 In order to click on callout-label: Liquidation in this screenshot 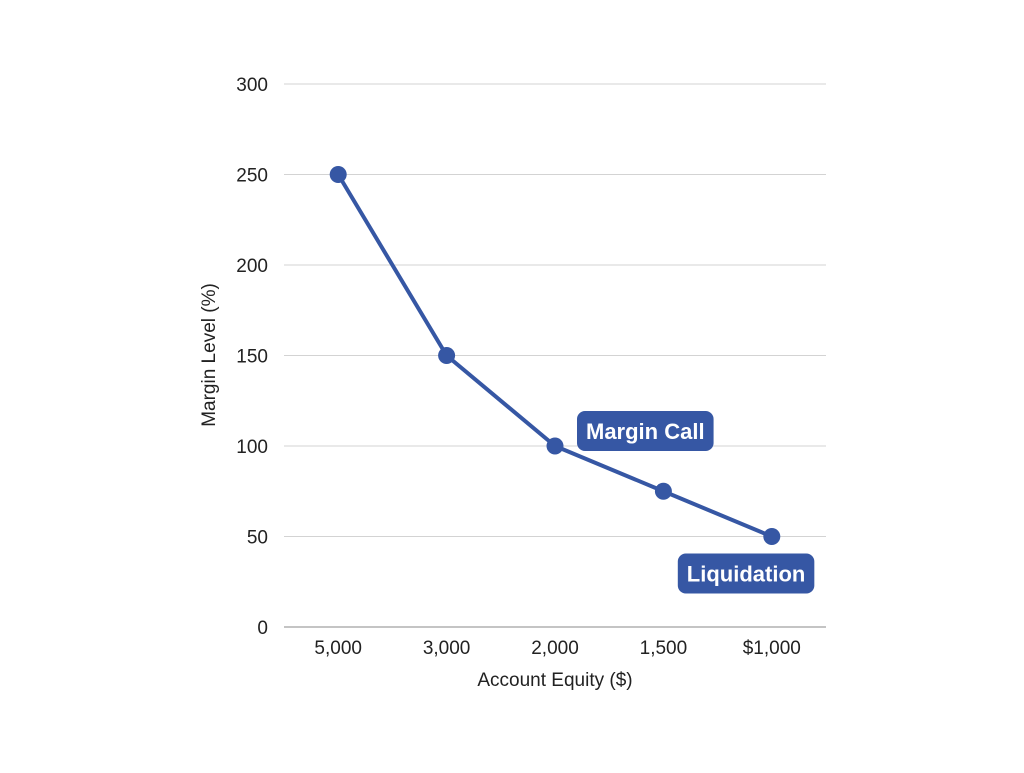, I will do `click(746, 574)`.